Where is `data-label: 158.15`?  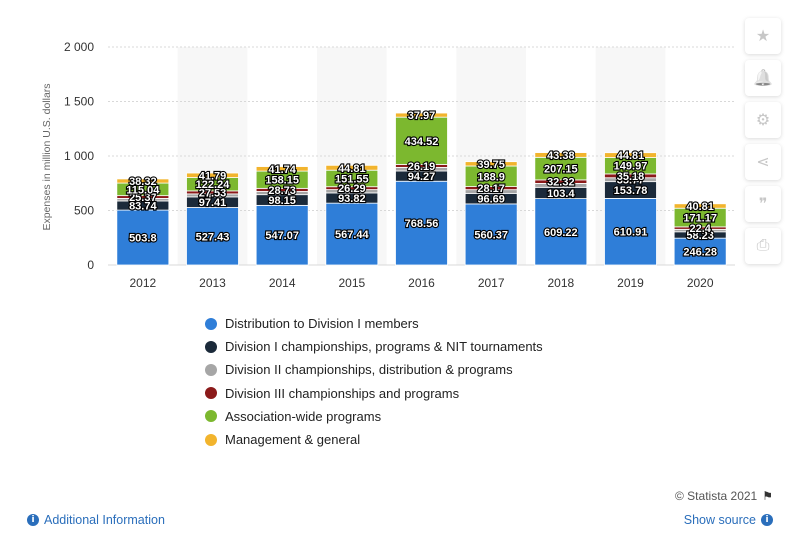 data-label: 158.15 is located at coordinates (282, 181).